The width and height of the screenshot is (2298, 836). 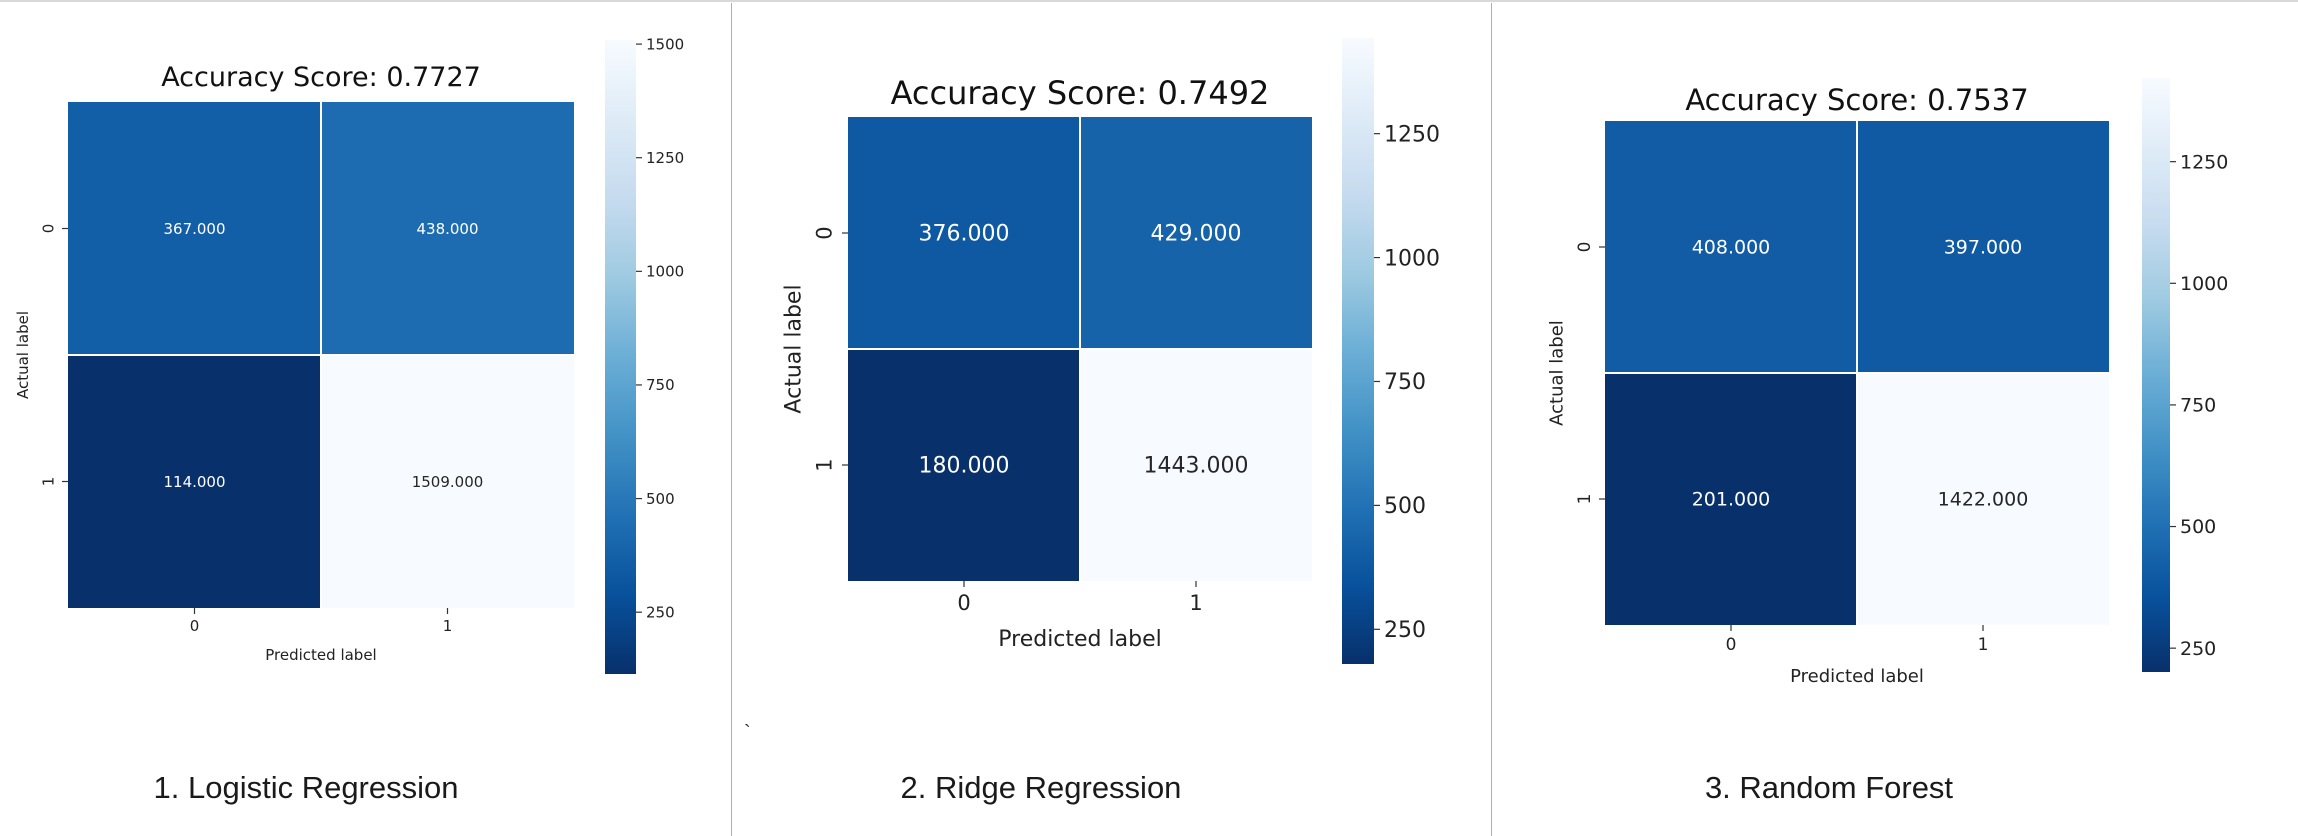 I want to click on panel-caption: 3. Random Forest, so click(x=1829, y=787).